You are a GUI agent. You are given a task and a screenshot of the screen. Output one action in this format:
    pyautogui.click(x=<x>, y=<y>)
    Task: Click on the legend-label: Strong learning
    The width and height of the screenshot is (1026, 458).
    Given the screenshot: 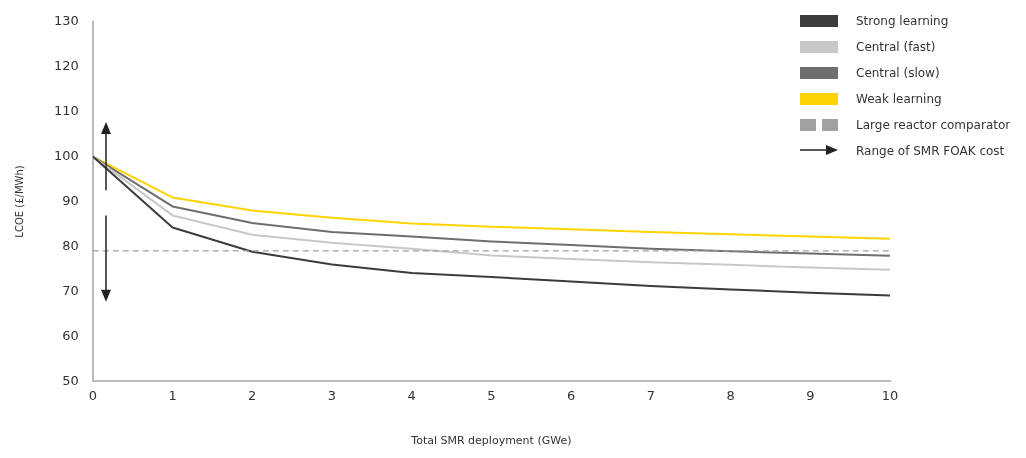 What is the action you would take?
    pyautogui.click(x=902, y=21)
    